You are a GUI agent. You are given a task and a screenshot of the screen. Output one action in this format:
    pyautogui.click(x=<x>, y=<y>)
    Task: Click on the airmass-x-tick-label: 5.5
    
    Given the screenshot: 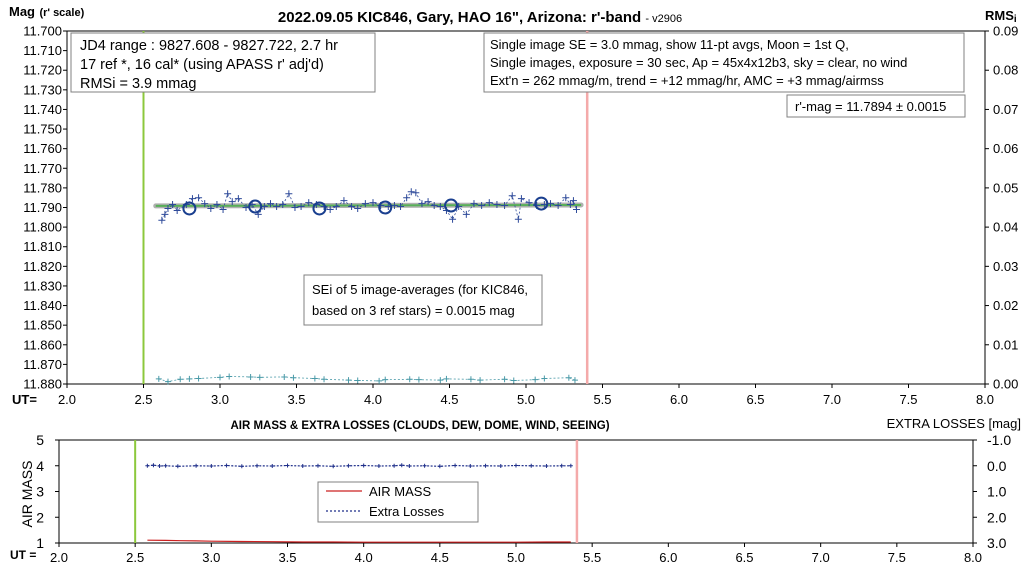 What is the action you would take?
    pyautogui.click(x=592, y=557)
    